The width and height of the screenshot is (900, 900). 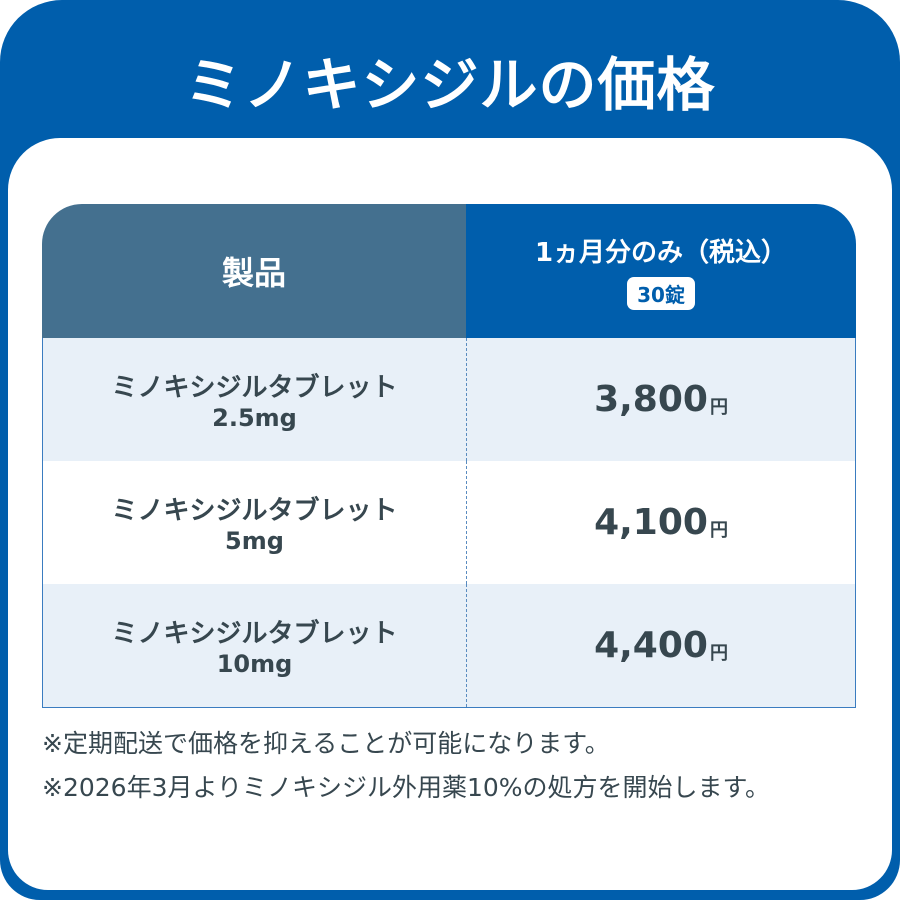 I want to click on price-cell: 4,400 円, so click(x=661, y=645).